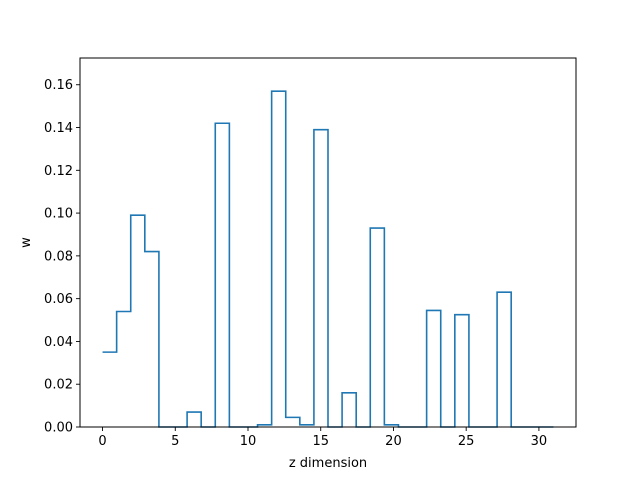 This screenshot has width=640, height=480. I want to click on x-axis-label: z dimension, so click(328, 463).